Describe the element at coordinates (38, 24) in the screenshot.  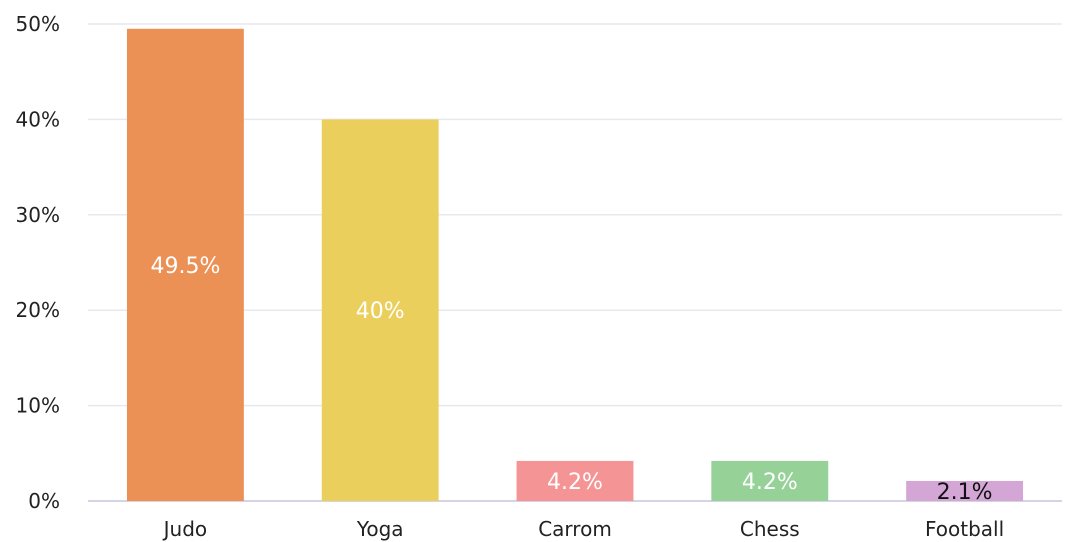
I see `y-tick-label: 50%` at that location.